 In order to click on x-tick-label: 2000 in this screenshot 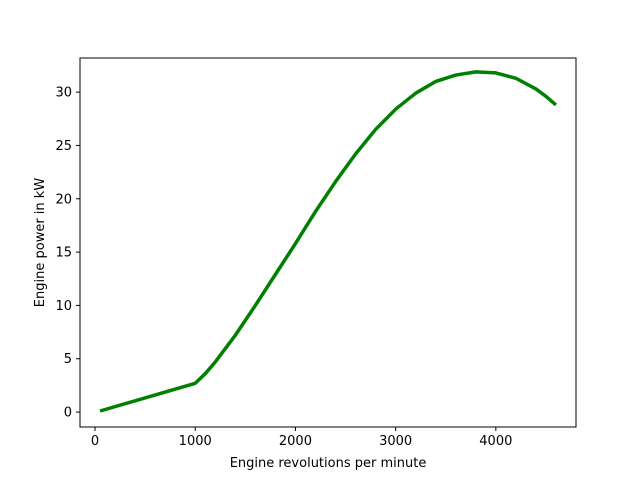, I will do `click(295, 441)`.